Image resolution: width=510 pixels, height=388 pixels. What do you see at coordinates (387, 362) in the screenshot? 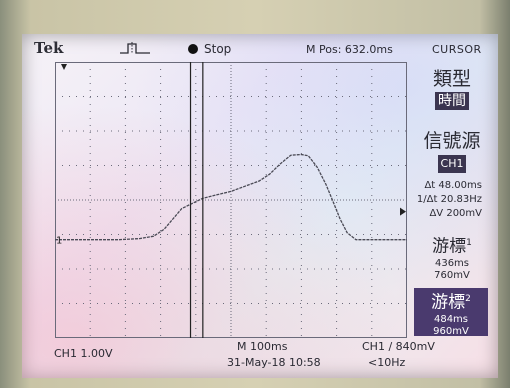
I see `trigger-frequency-readout: <10Hz` at bounding box center [387, 362].